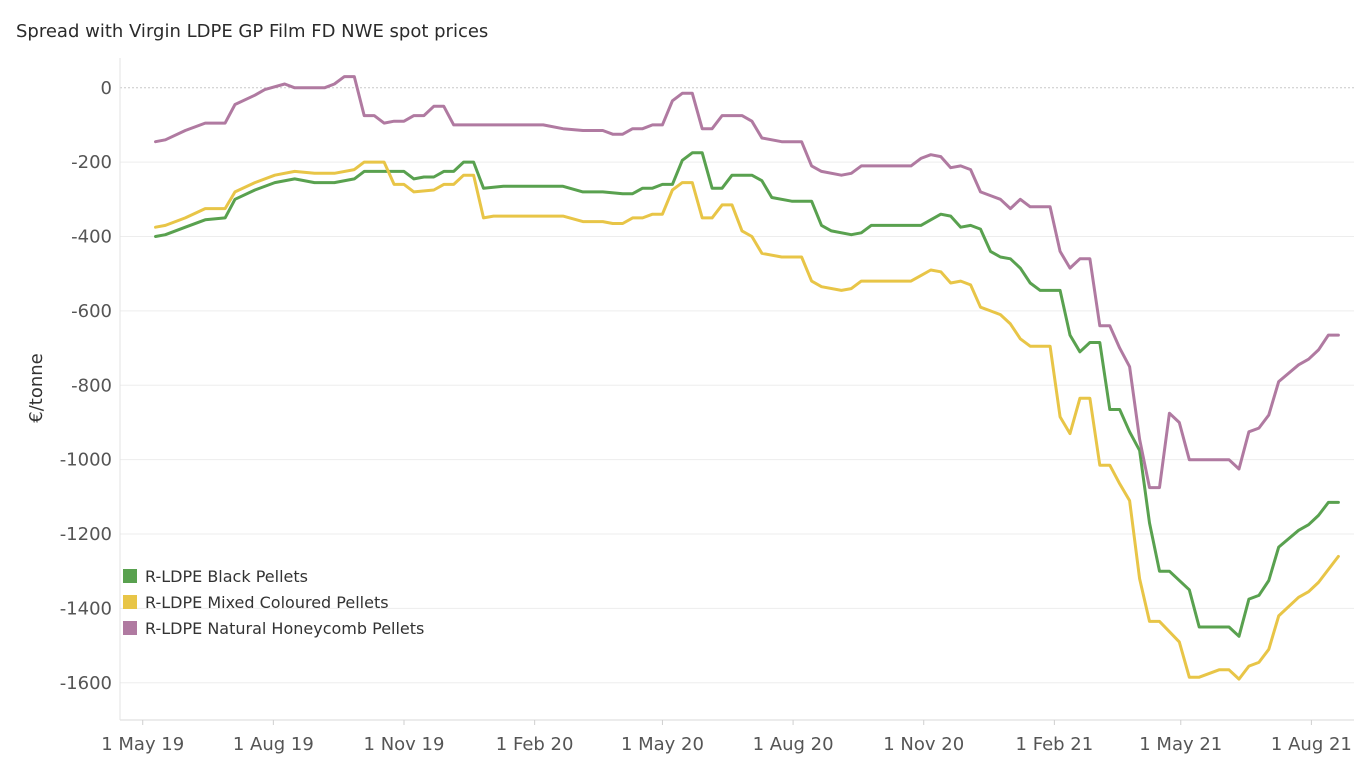 The height and width of the screenshot is (768, 1366). Describe the element at coordinates (1055, 744) in the screenshot. I see `x-tick-label: 1 Feb 21` at that location.